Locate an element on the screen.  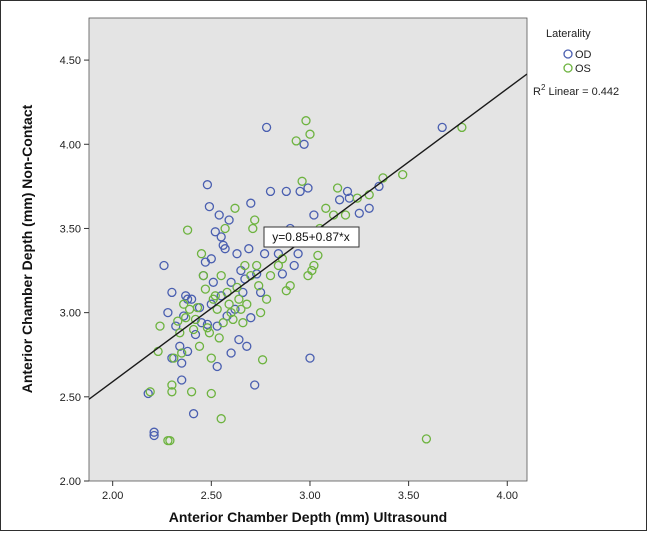
x-tick-label: 2.50 is located at coordinates (211, 496).